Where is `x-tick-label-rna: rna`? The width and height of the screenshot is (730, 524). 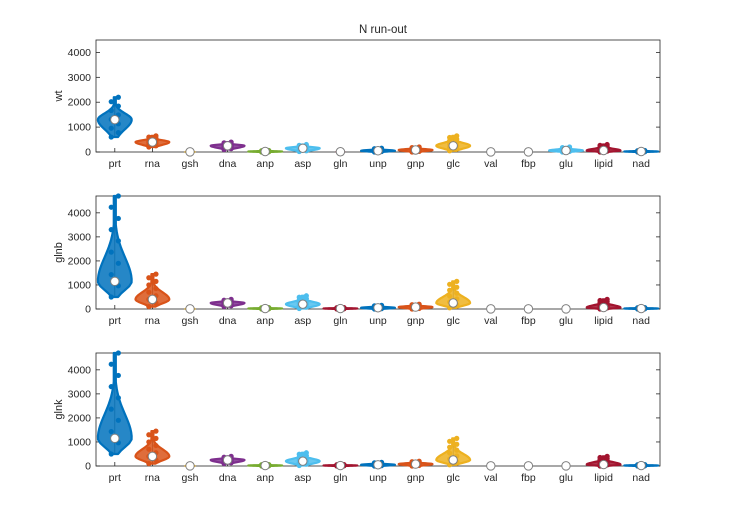 x-tick-label-rna: rna is located at coordinates (152, 164).